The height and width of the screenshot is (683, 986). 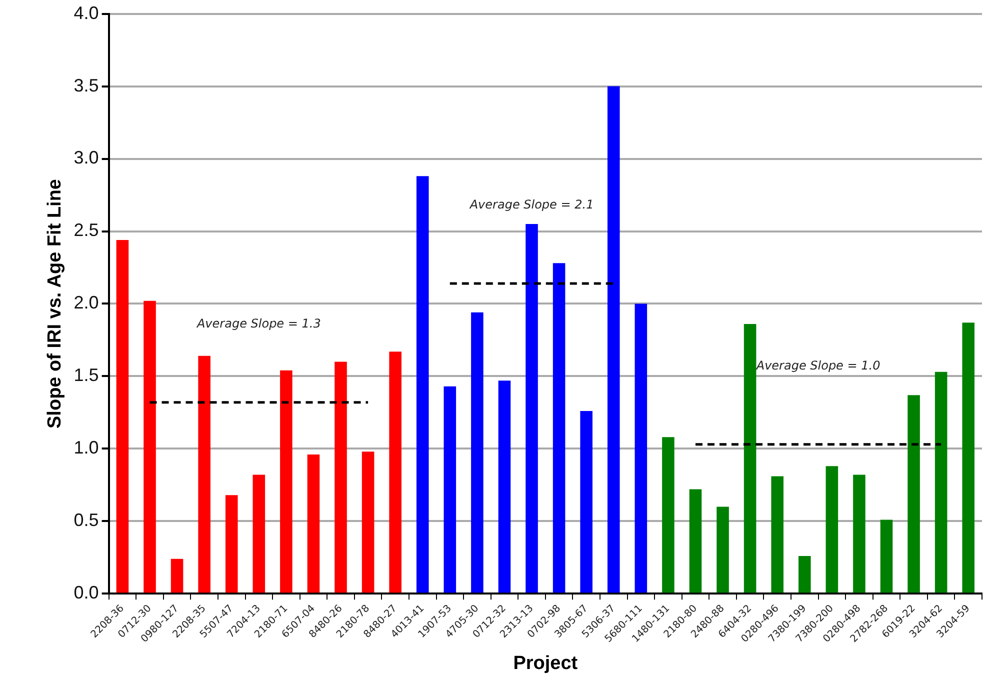 What do you see at coordinates (86, 158) in the screenshot?
I see `y-tick-label: 3.0` at bounding box center [86, 158].